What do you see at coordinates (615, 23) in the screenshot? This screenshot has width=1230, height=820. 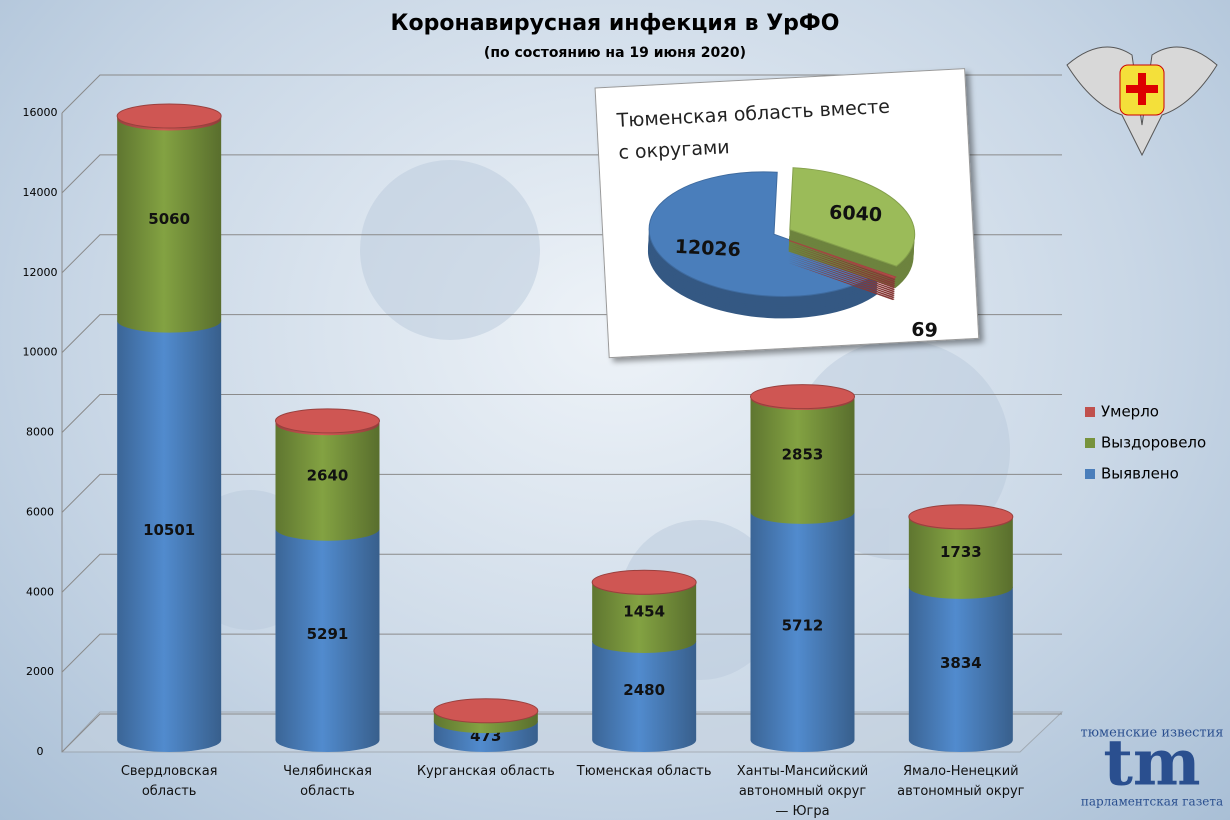 I see `chart-title: Коронавирусная инфекция в УрФО` at bounding box center [615, 23].